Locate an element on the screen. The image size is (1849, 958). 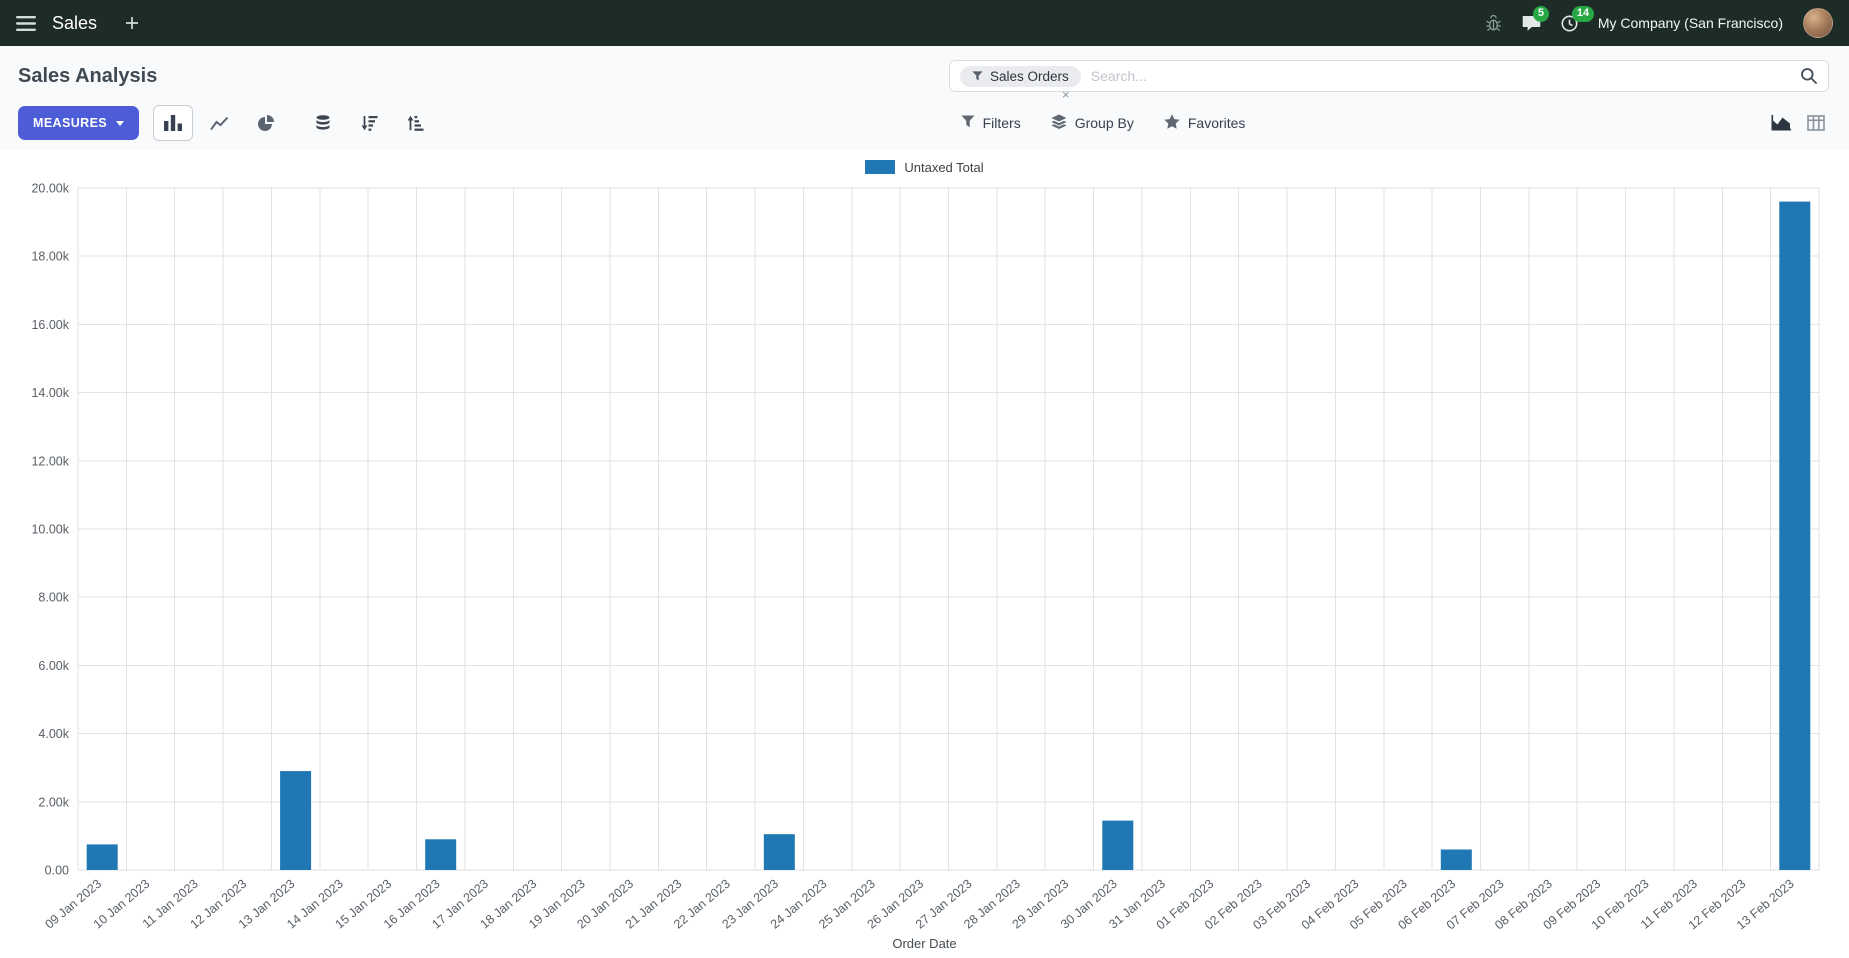
search-input is located at coordinates (1440, 76).